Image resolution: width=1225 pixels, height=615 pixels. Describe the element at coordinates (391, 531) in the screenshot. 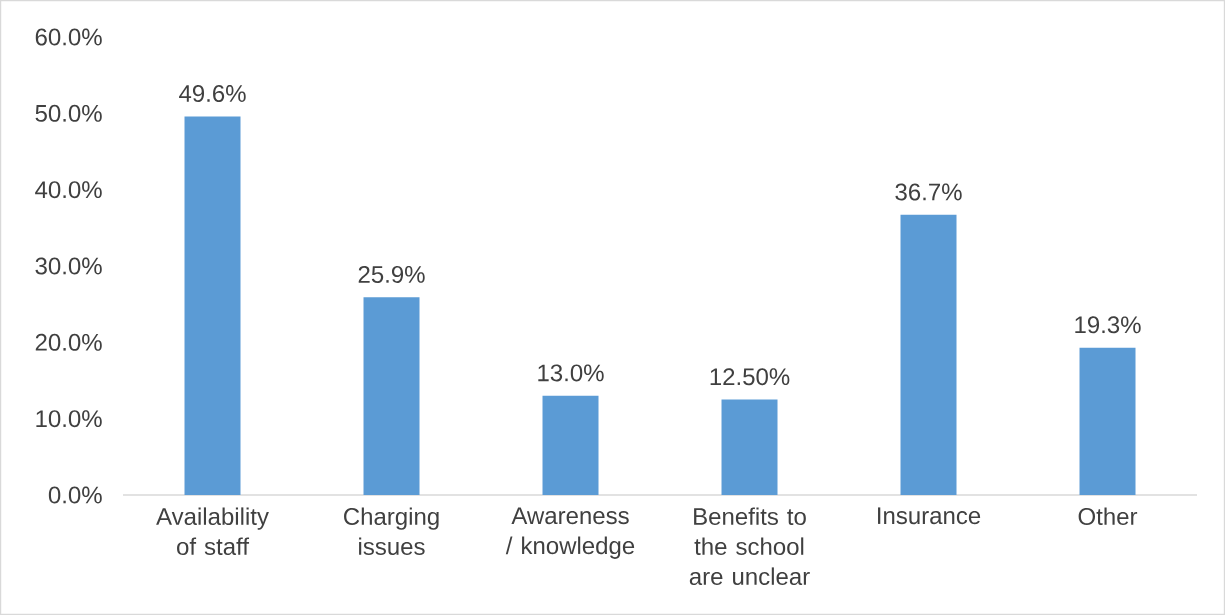

I see `x-tick-label: Charging issues` at that location.